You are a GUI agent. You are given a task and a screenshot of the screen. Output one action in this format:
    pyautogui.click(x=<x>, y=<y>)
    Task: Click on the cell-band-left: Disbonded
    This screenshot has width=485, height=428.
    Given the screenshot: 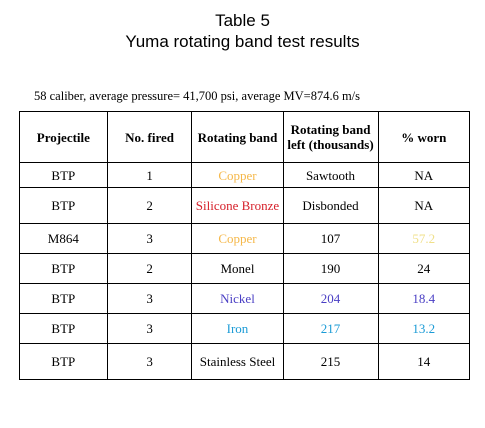 What is the action you would take?
    pyautogui.click(x=330, y=205)
    